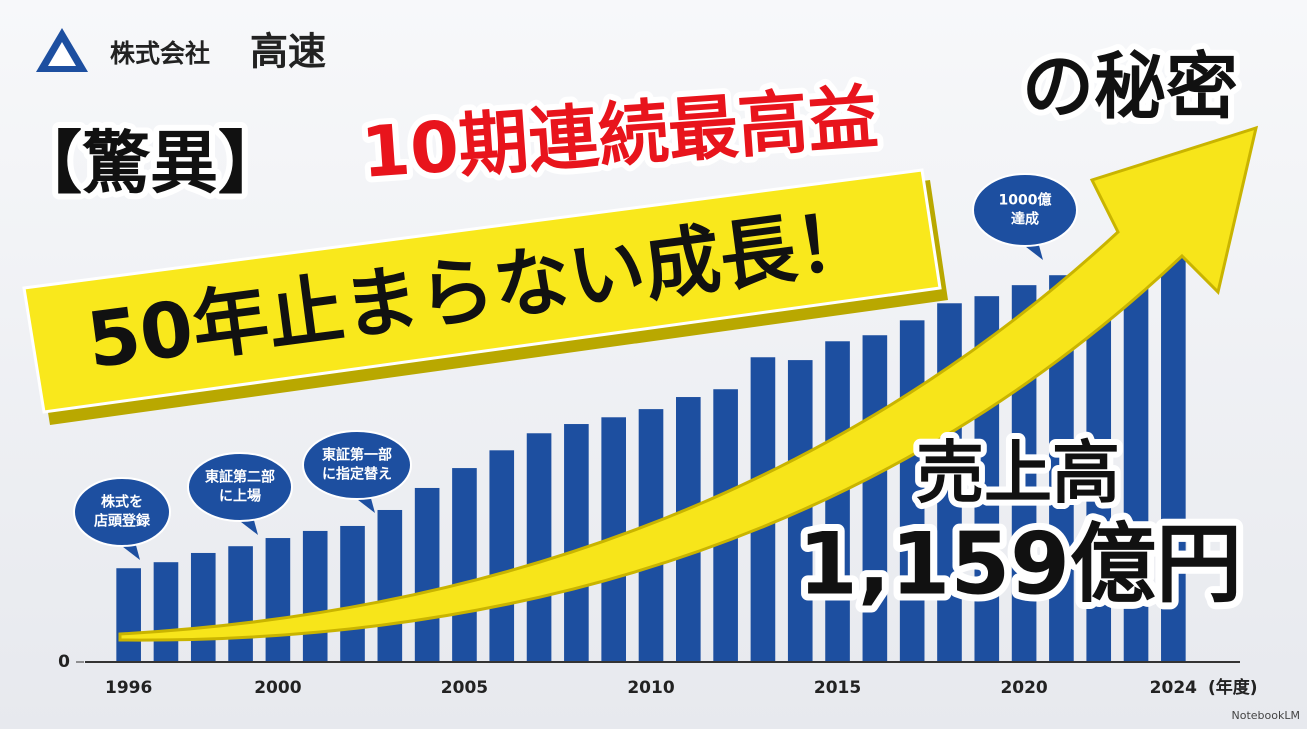 The width and height of the screenshot is (1307, 729). What do you see at coordinates (1233, 687) in the screenshot?
I see `x-axis-label: (年度)` at bounding box center [1233, 687].